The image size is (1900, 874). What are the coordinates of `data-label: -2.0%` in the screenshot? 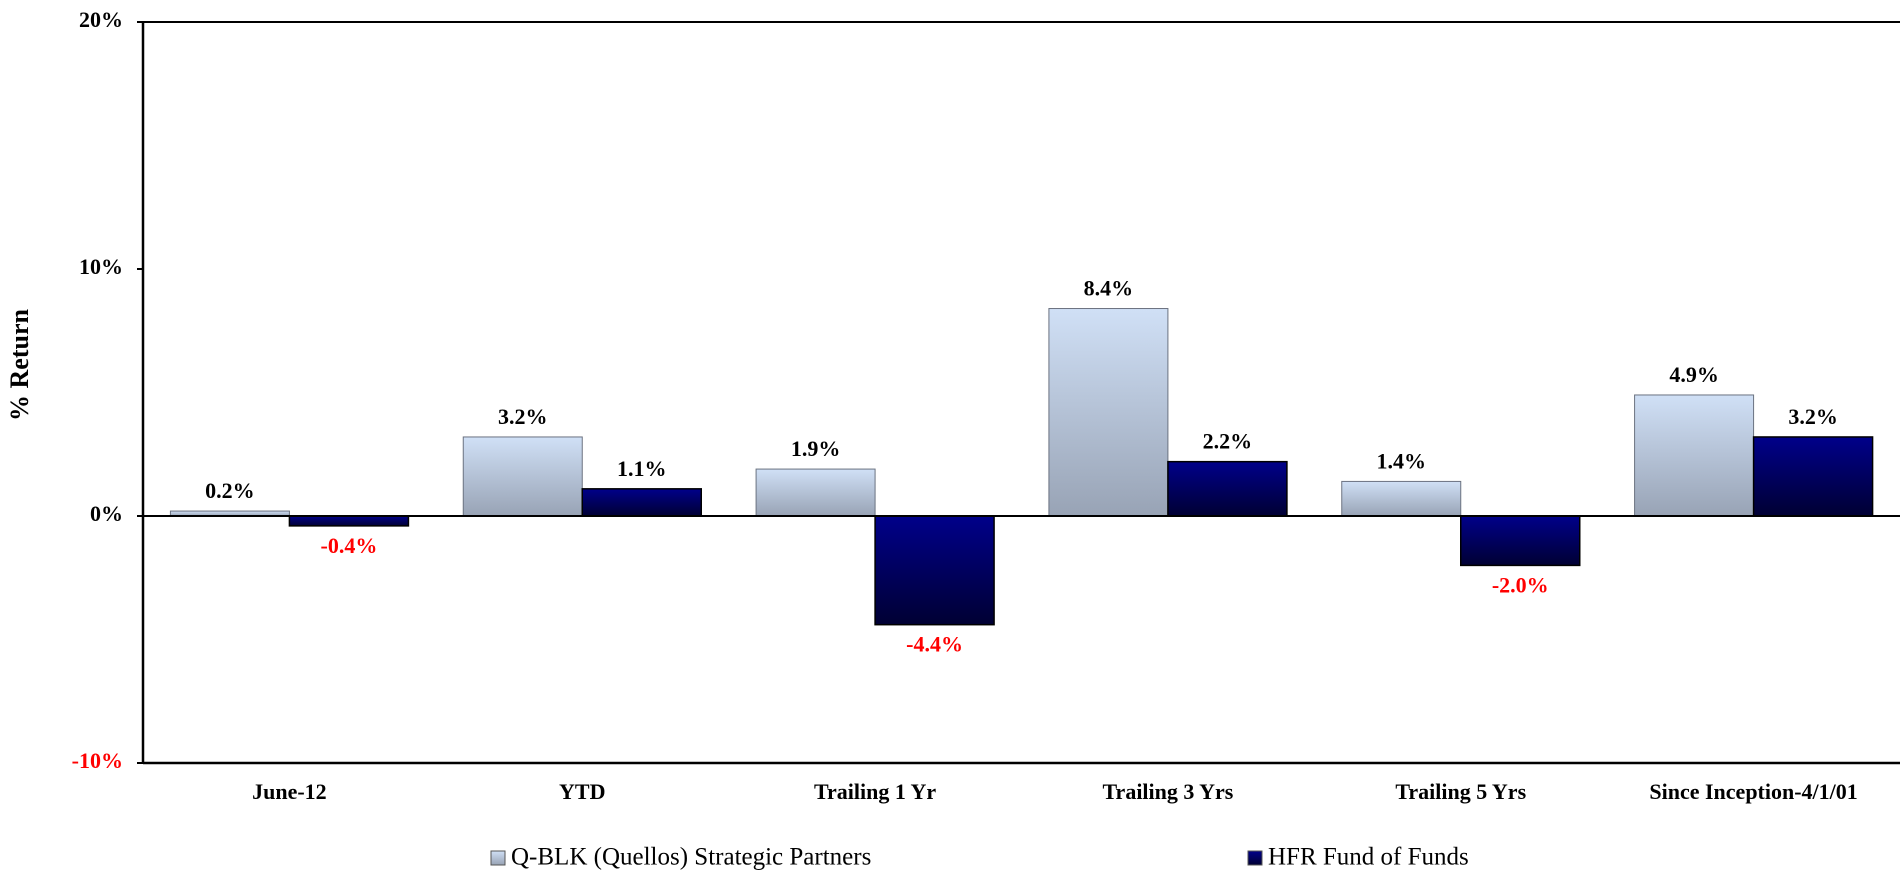 It's located at (1520, 584).